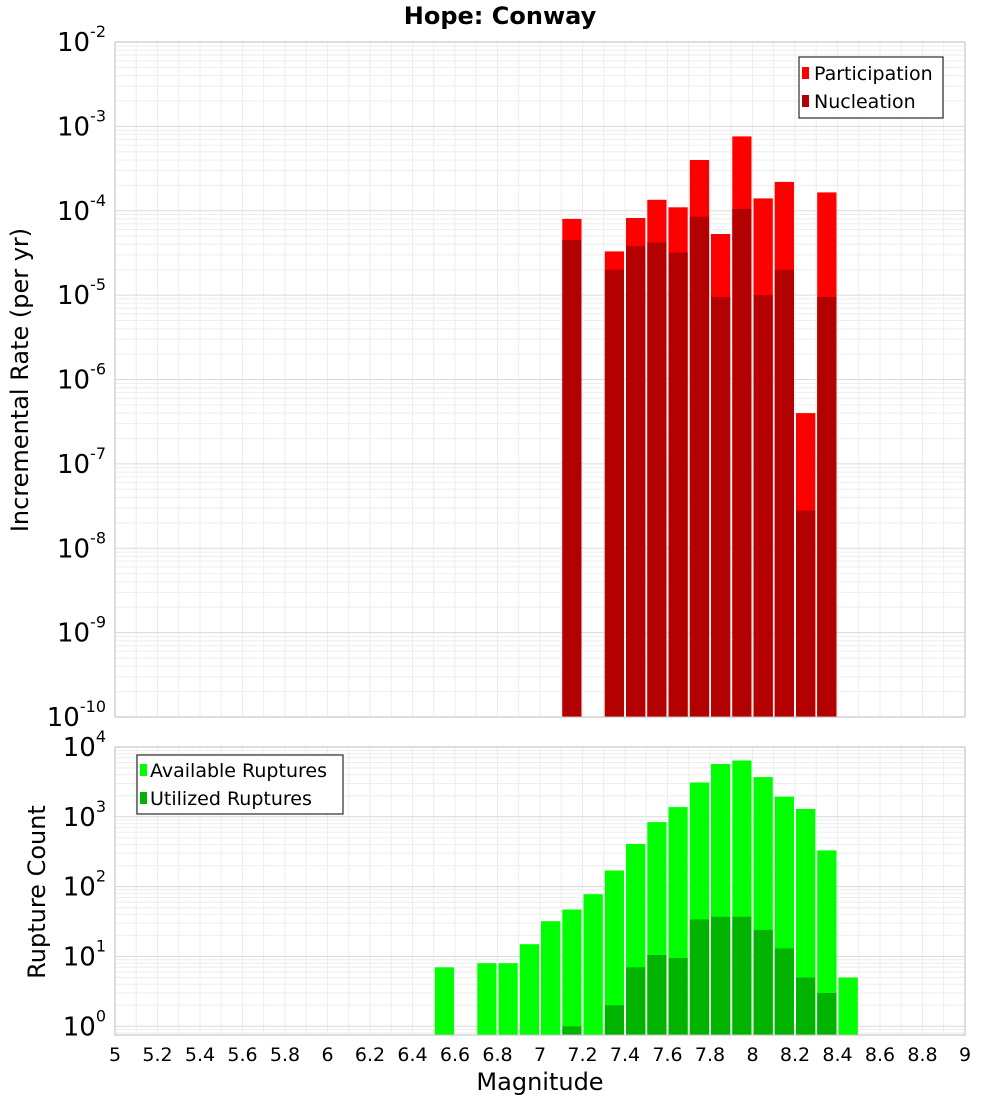 Image resolution: width=1000 pixels, height=1100 pixels. What do you see at coordinates (327, 1055) in the screenshot?
I see `x-tick-label: 6` at bounding box center [327, 1055].